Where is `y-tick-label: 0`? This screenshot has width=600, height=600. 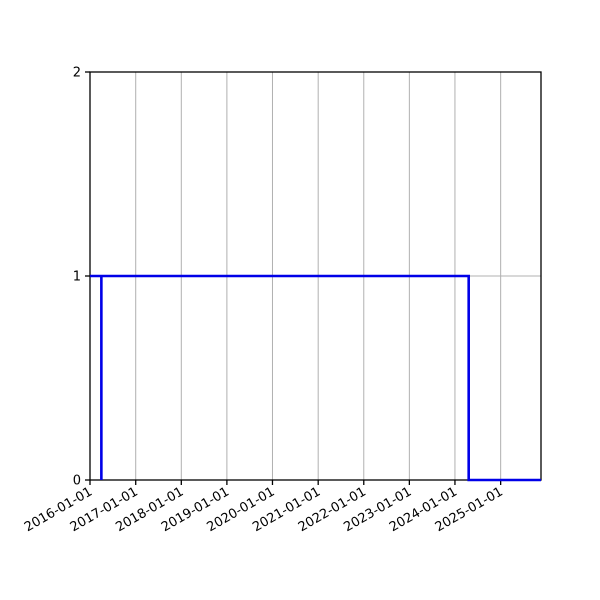 y-tick-label: 0 is located at coordinates (77, 481).